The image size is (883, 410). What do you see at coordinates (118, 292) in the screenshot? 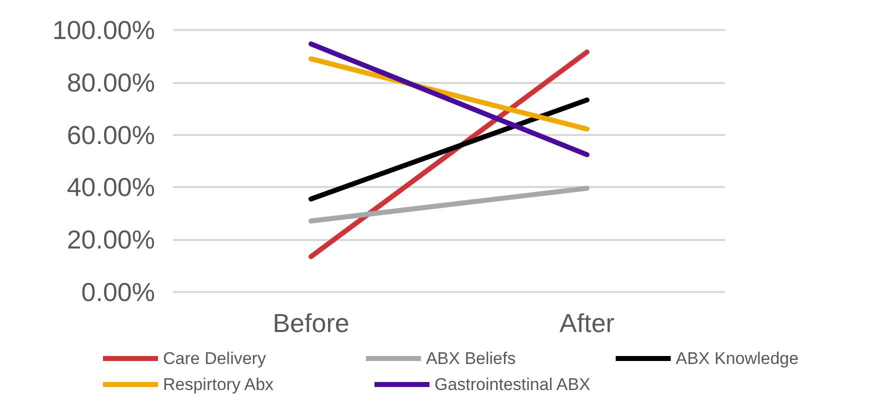
I see `y-tick-label: 0.00%` at bounding box center [118, 292].